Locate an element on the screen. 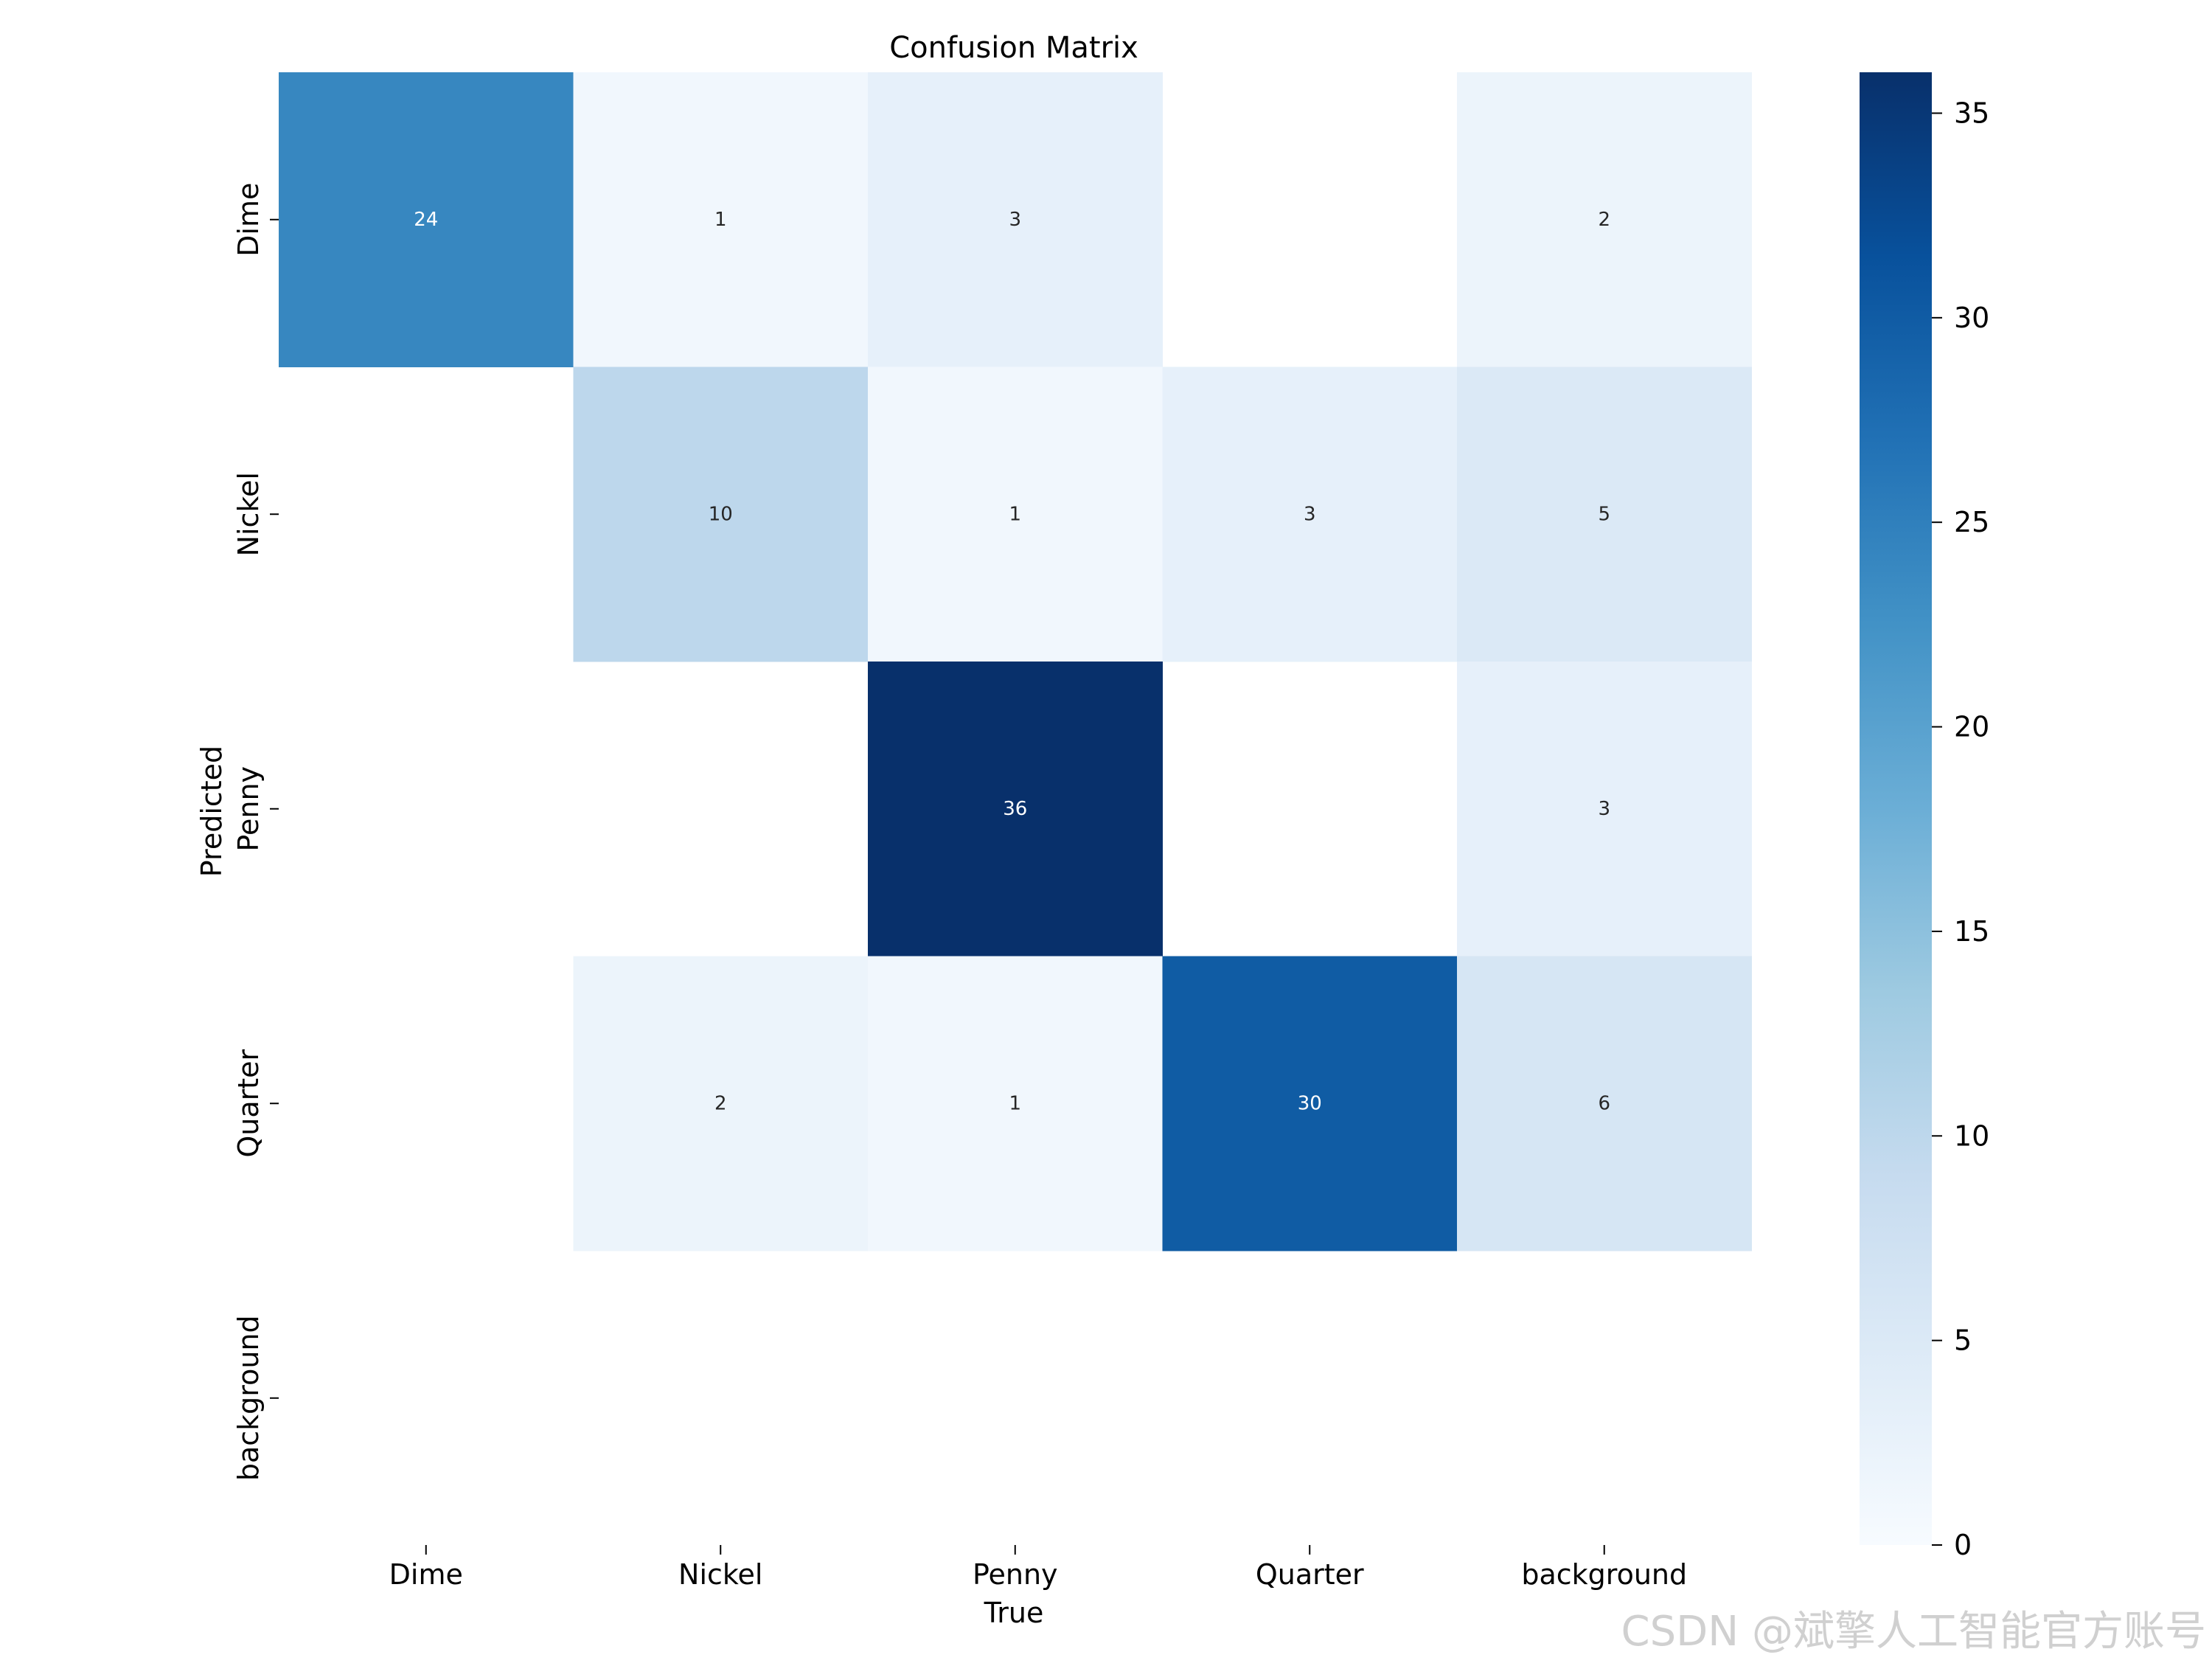  colorbar-tick-label: 15 is located at coordinates (1971, 931).